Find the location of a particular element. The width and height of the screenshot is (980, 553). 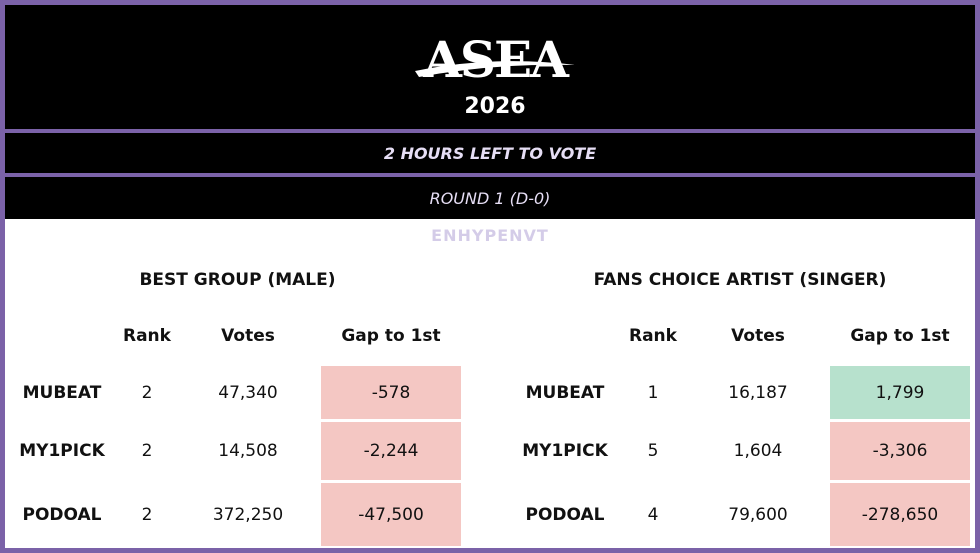

table-title: BEST GROUP (MALE) is located at coordinates (237, 280).